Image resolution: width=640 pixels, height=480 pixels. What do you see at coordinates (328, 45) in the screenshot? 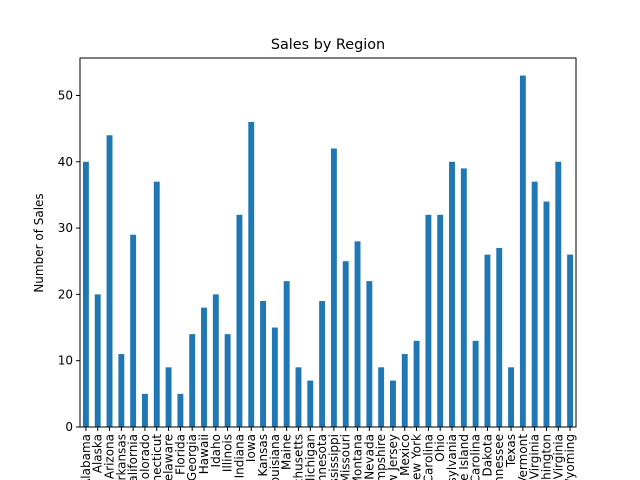
I see `chart-title: Sales by Region` at bounding box center [328, 45].